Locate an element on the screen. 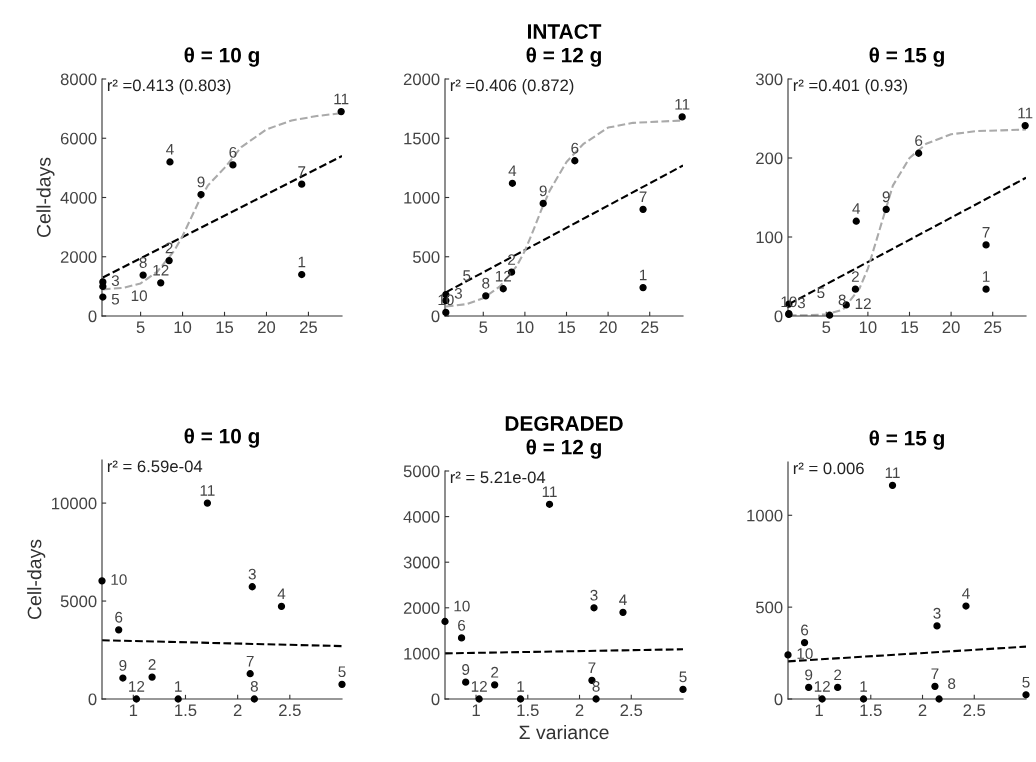 This screenshot has width=1036, height=762. chart-title: θ = 10 g is located at coordinates (221, 57).